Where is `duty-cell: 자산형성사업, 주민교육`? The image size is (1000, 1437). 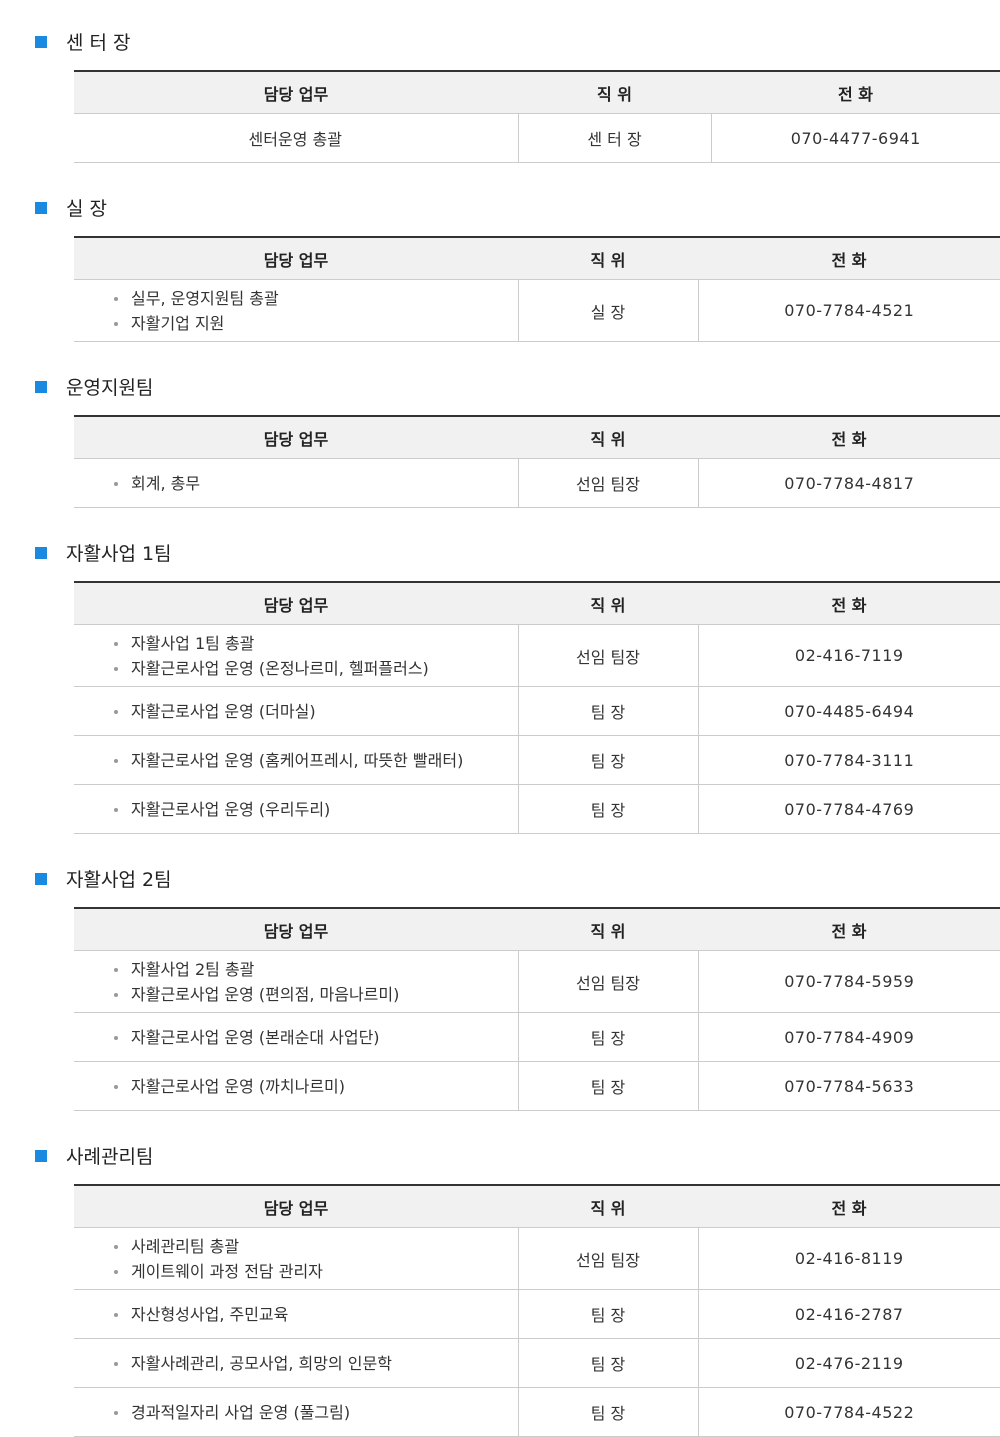 duty-cell: 자산형성사업, 주민교육 is located at coordinates (296, 1314).